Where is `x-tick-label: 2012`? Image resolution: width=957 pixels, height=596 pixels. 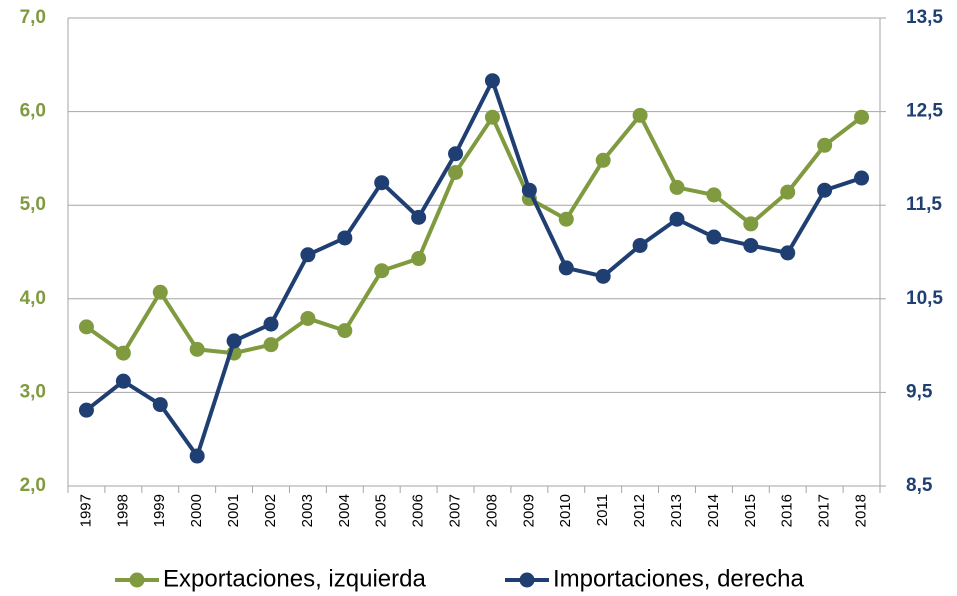 x-tick-label: 2012 is located at coordinates (639, 510).